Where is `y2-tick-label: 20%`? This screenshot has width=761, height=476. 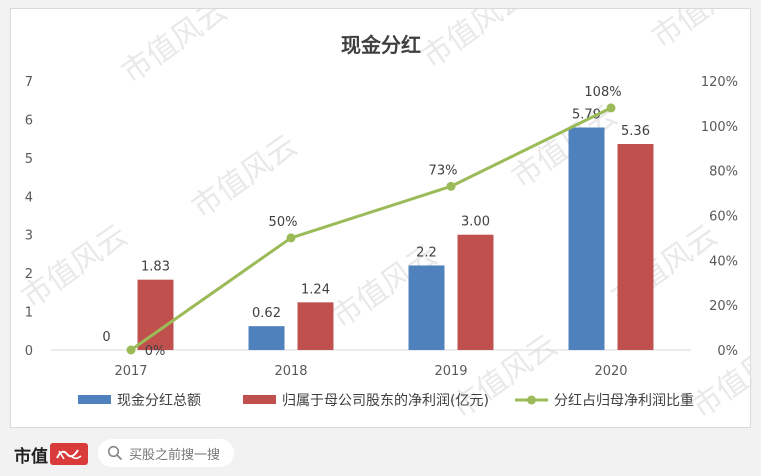 y2-tick-label: 20% is located at coordinates (723, 306).